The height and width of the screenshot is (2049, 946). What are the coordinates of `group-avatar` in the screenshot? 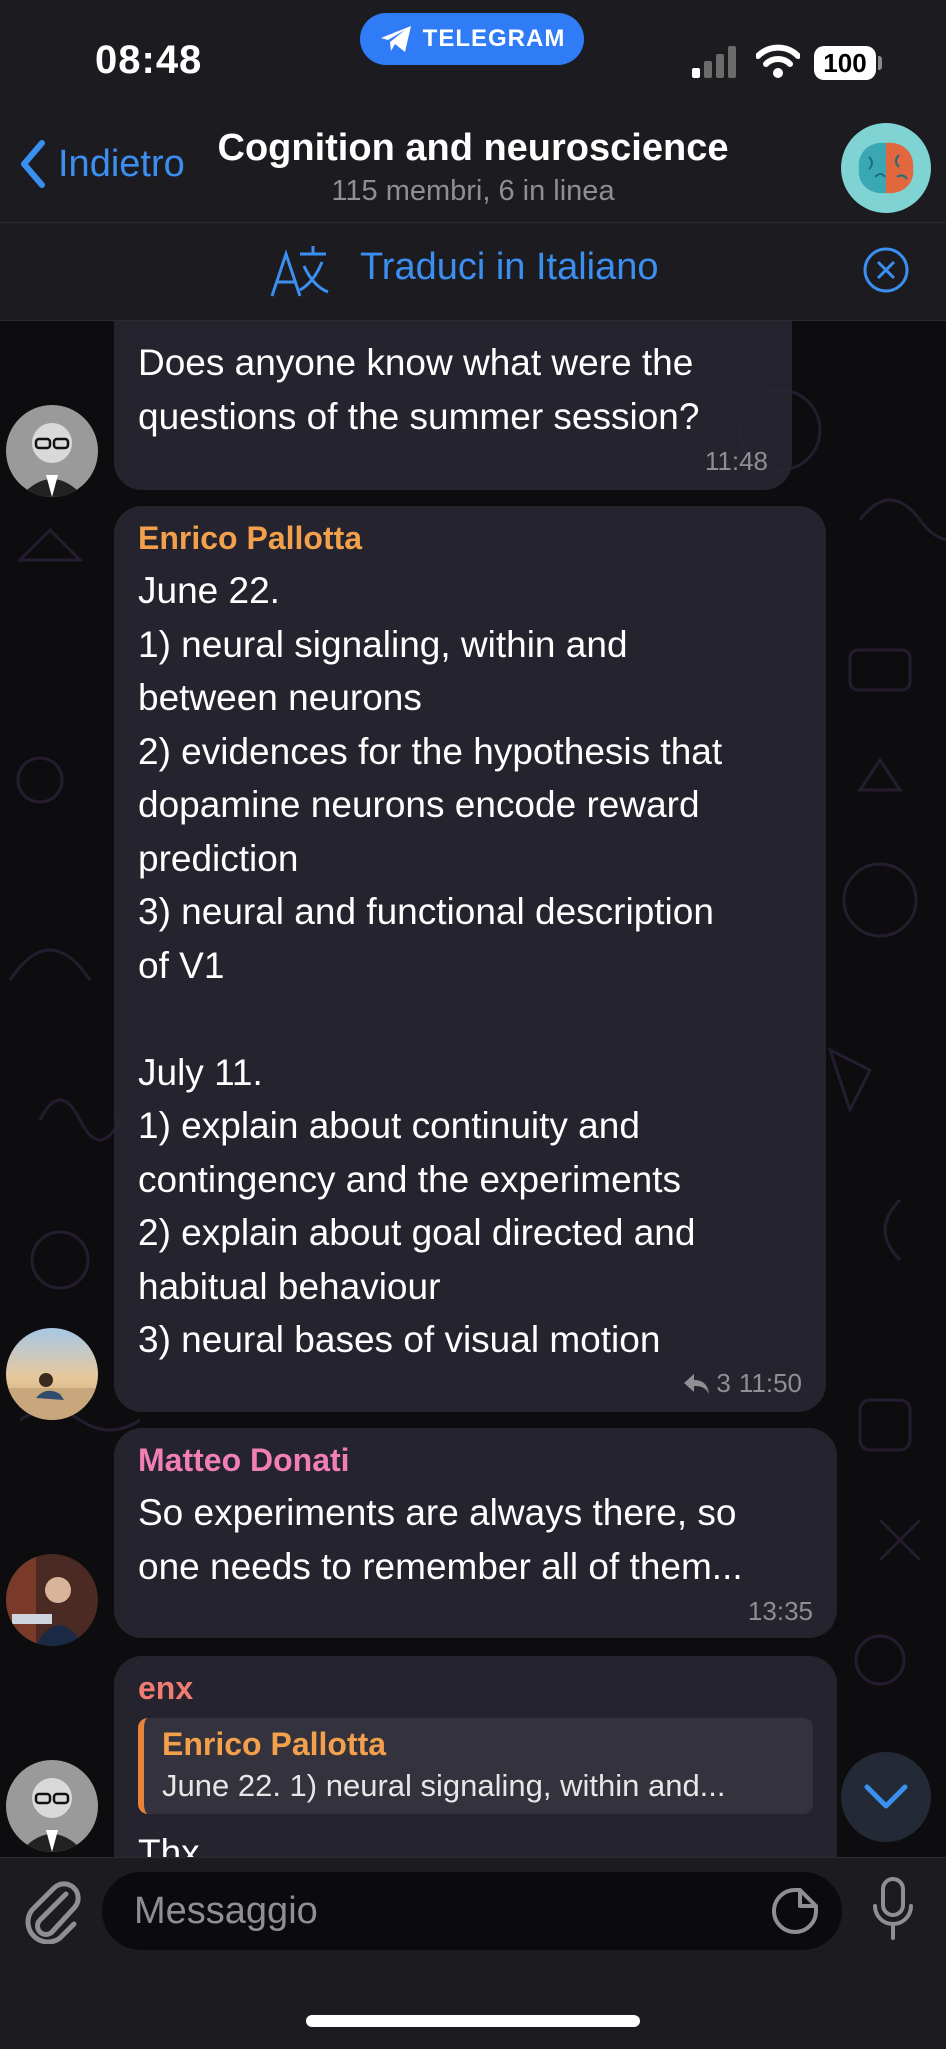 It's located at (886, 168).